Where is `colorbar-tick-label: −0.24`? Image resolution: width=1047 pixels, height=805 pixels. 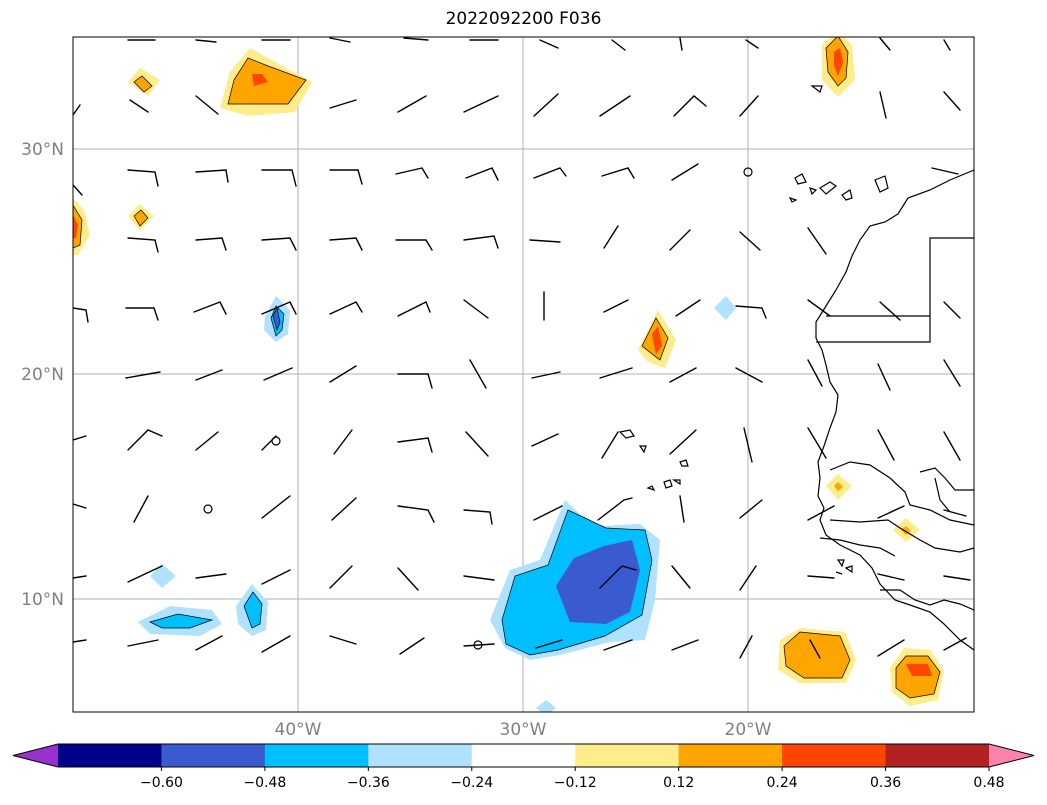
colorbar-tick-label: −0.24 is located at coordinates (471, 783).